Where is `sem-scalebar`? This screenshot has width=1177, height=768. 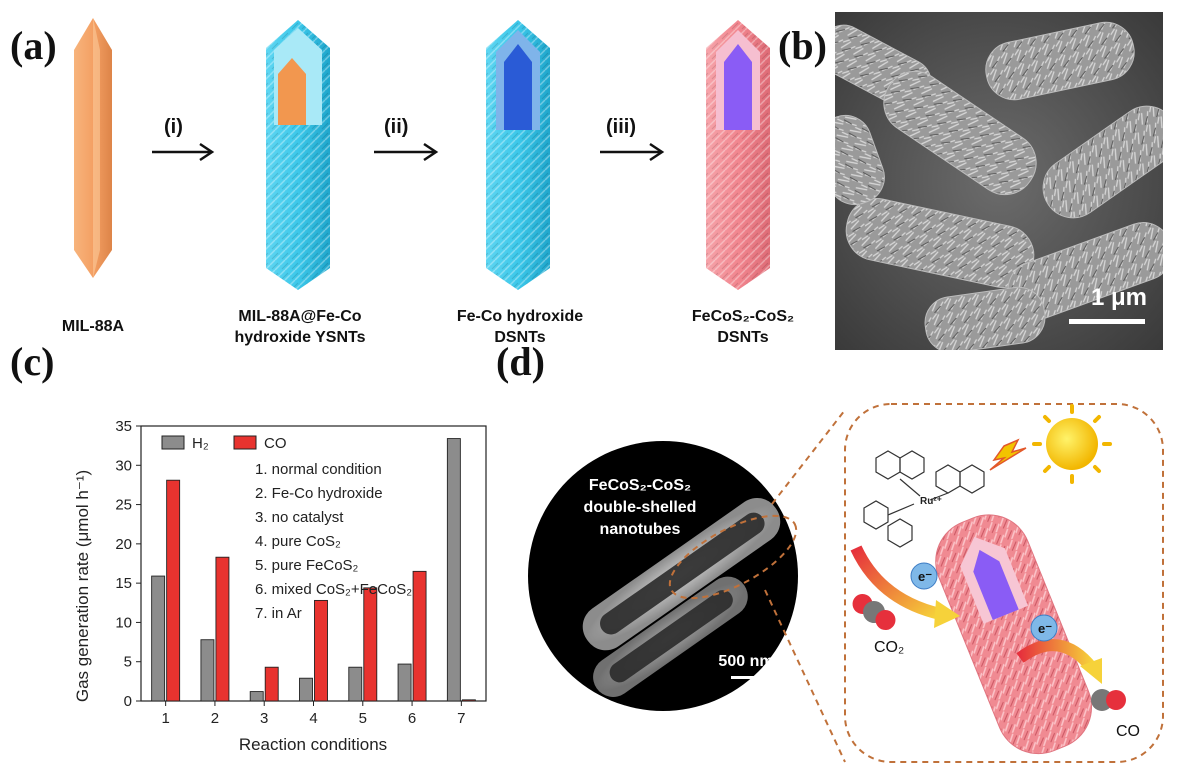
sem-scalebar is located at coordinates (1107, 321).